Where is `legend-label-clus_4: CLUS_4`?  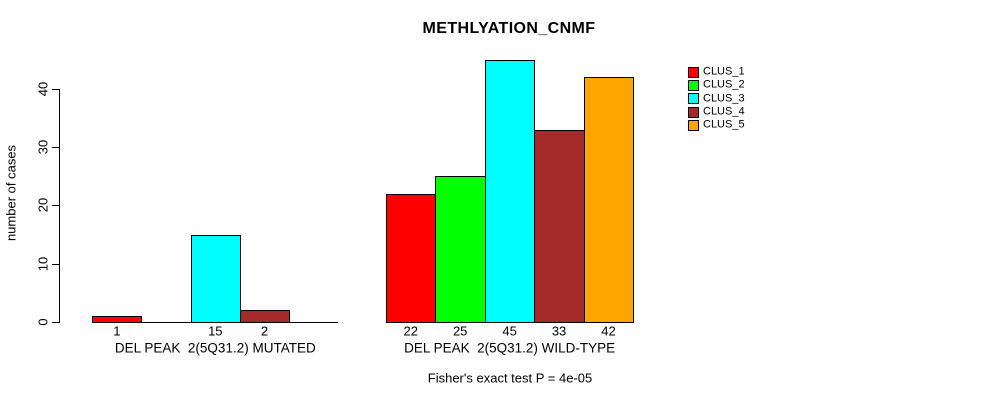 legend-label-clus_4: CLUS_4 is located at coordinates (724, 111).